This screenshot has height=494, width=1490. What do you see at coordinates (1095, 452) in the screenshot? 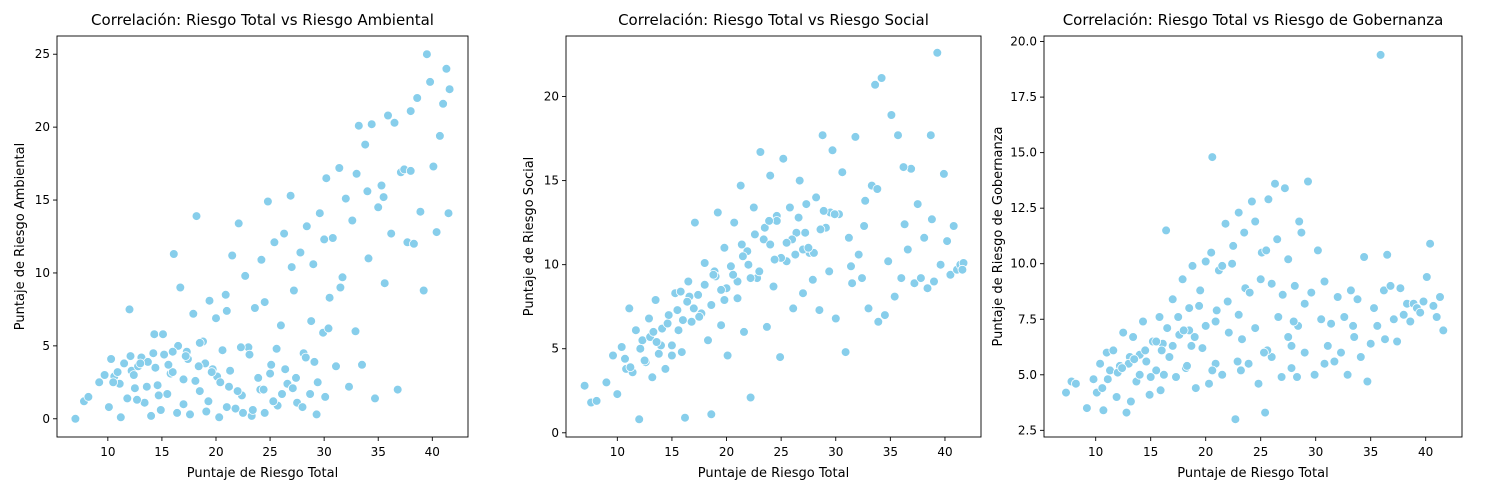
I see `x-tick-label: 10` at bounding box center [1095, 452].